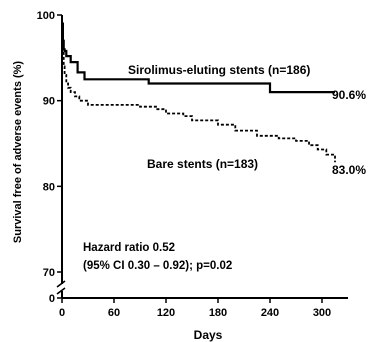 Image resolution: width=391 pixels, height=342 pixels. Describe the element at coordinates (157, 266) in the screenshot. I see `annotation-ci-pvalue: (95% CI 0.30 – 0.92); p=0.02` at that location.